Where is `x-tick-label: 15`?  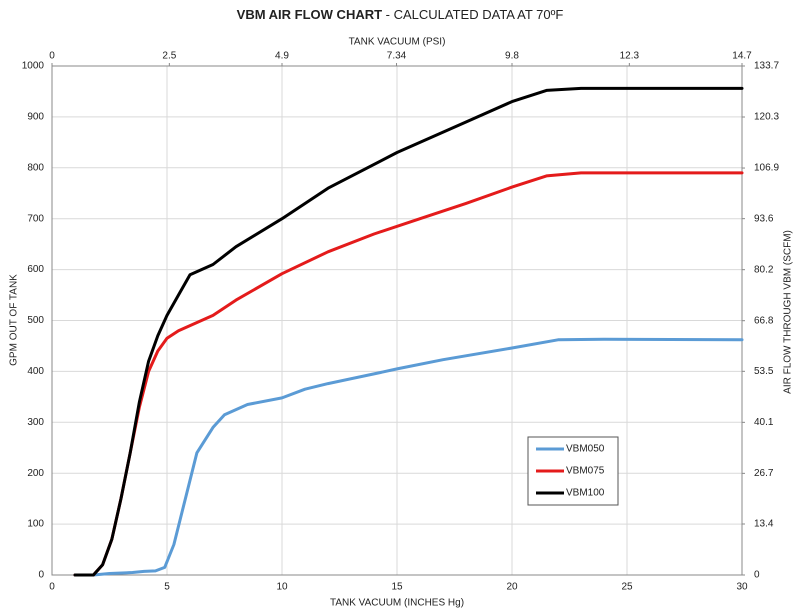 x-tick-label: 15 is located at coordinates (397, 587).